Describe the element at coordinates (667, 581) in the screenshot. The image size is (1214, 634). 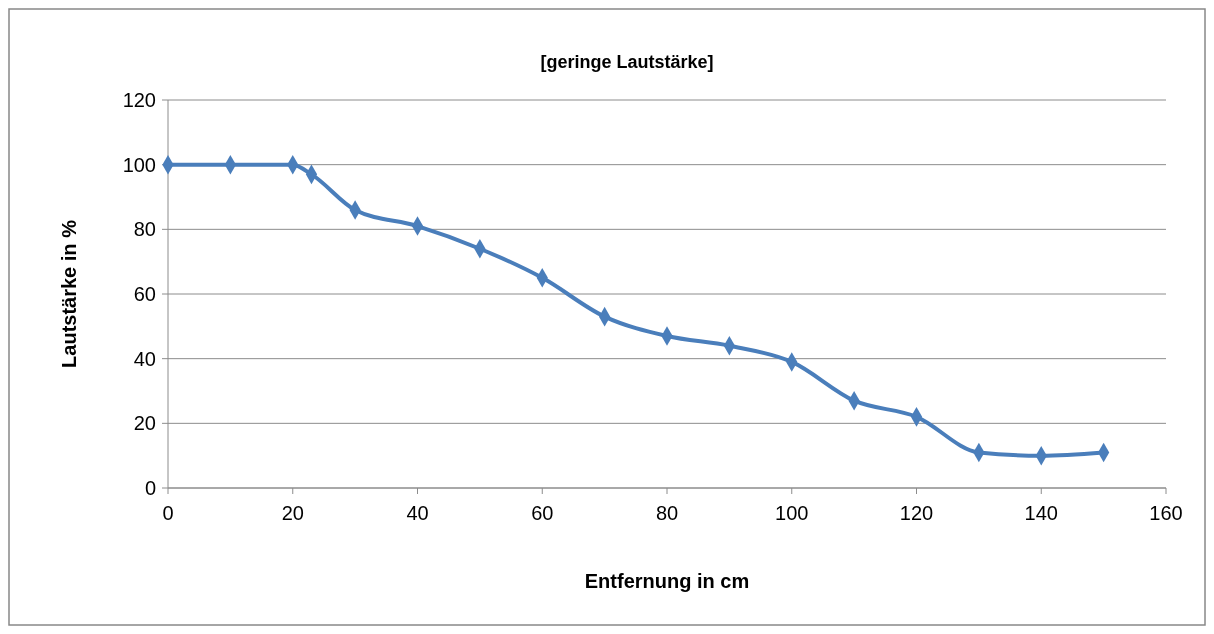
I see `x-axis-title: Entfernung in cm` at that location.